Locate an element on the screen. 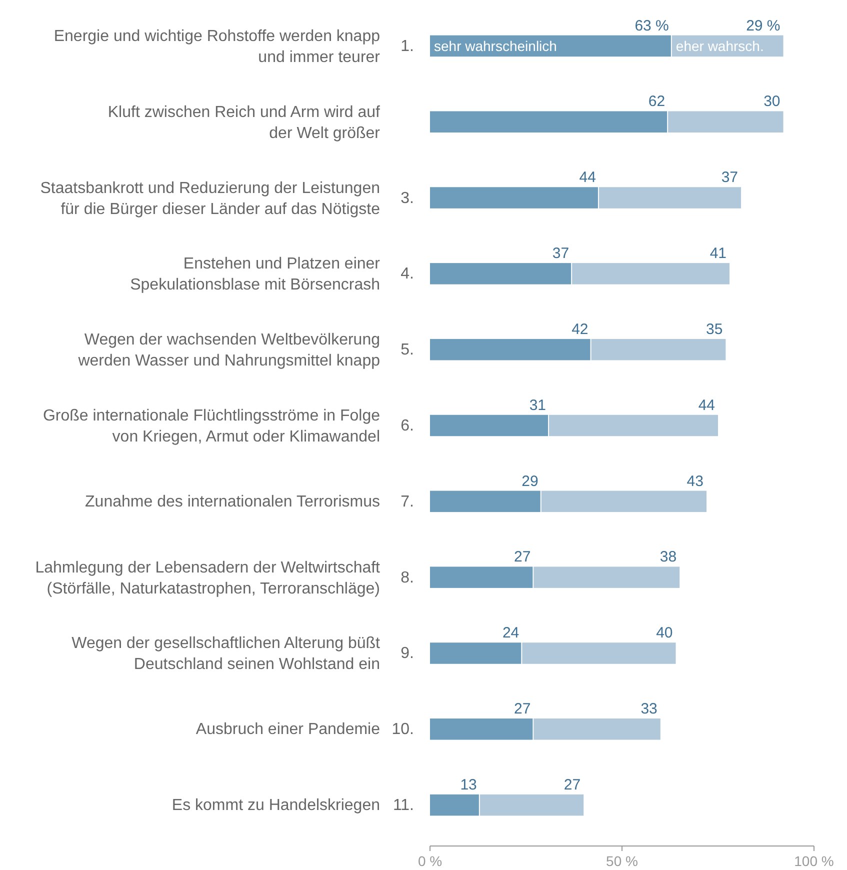 This screenshot has height=870, width=847. text: 10. is located at coordinates (403, 729).